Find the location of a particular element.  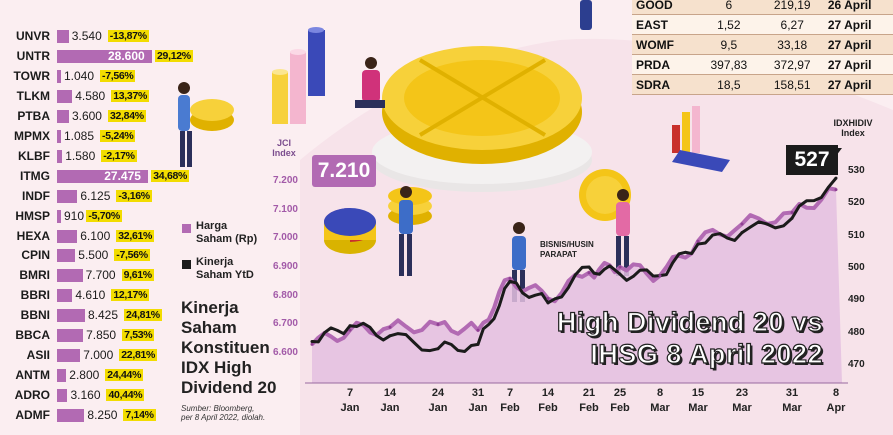

table-cell: 158,51 is located at coordinates (792, 84).